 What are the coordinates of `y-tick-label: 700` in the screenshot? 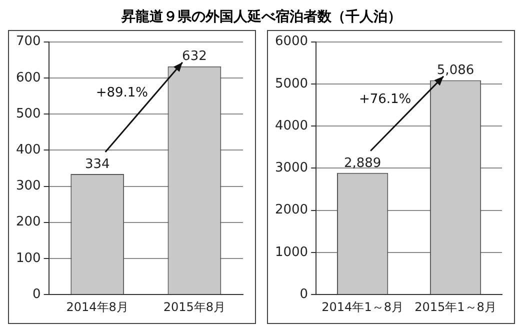 It's located at (28, 42).